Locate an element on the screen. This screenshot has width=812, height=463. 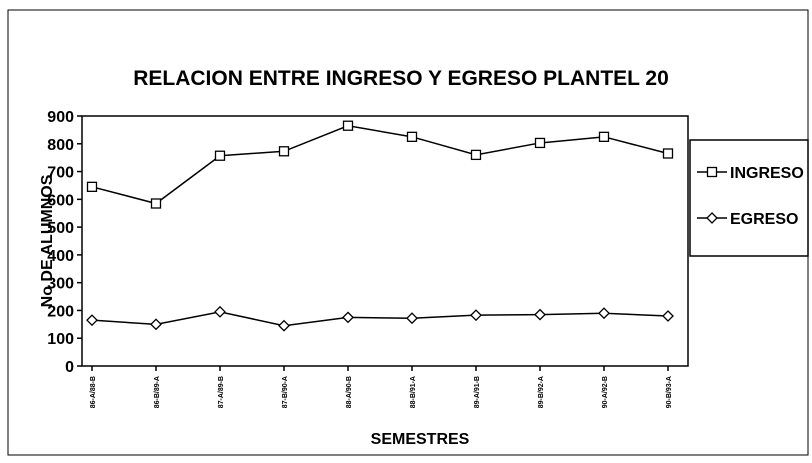
y-tick-label: 800 is located at coordinates (60, 145).